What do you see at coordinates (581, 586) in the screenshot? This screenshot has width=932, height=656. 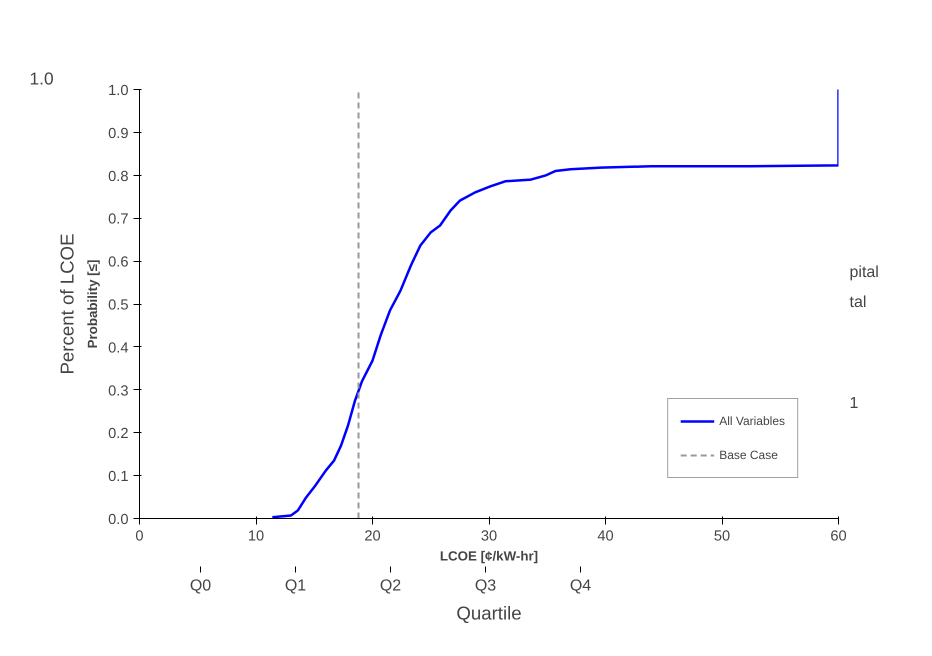 I see `text: Q4` at bounding box center [581, 586].